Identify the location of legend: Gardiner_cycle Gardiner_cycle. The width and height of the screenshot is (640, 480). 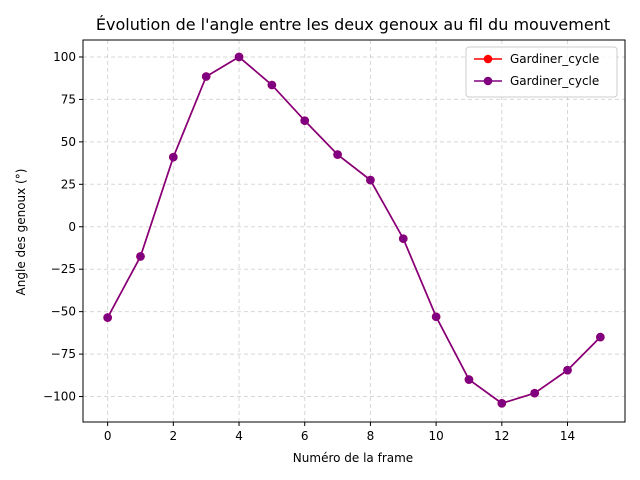
(541, 72).